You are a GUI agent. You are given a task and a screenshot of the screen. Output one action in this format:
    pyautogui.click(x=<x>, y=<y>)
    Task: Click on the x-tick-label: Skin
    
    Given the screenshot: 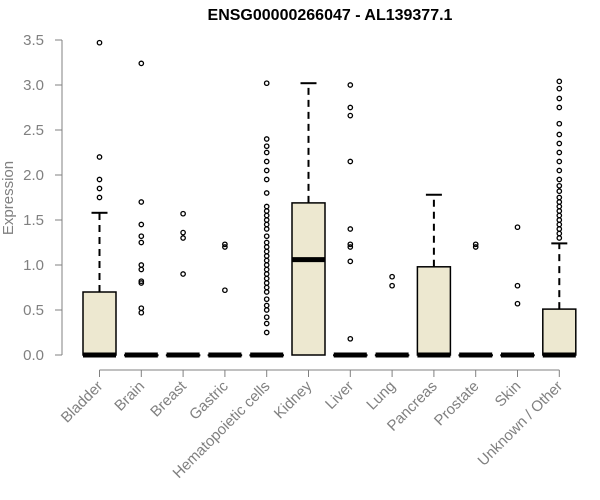 What is the action you would take?
    pyautogui.click(x=508, y=394)
    